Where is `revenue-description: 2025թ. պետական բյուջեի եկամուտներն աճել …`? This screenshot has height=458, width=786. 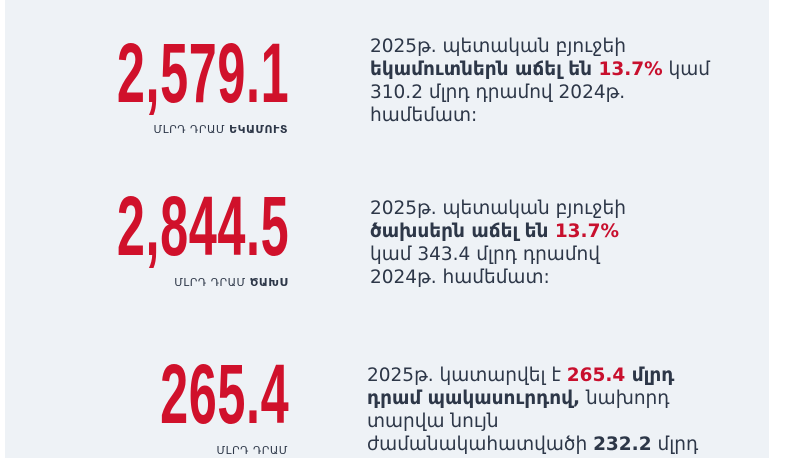 revenue-description: 2025թ. պետական բյուջեի եկամուտներն աճել … is located at coordinates (540, 81).